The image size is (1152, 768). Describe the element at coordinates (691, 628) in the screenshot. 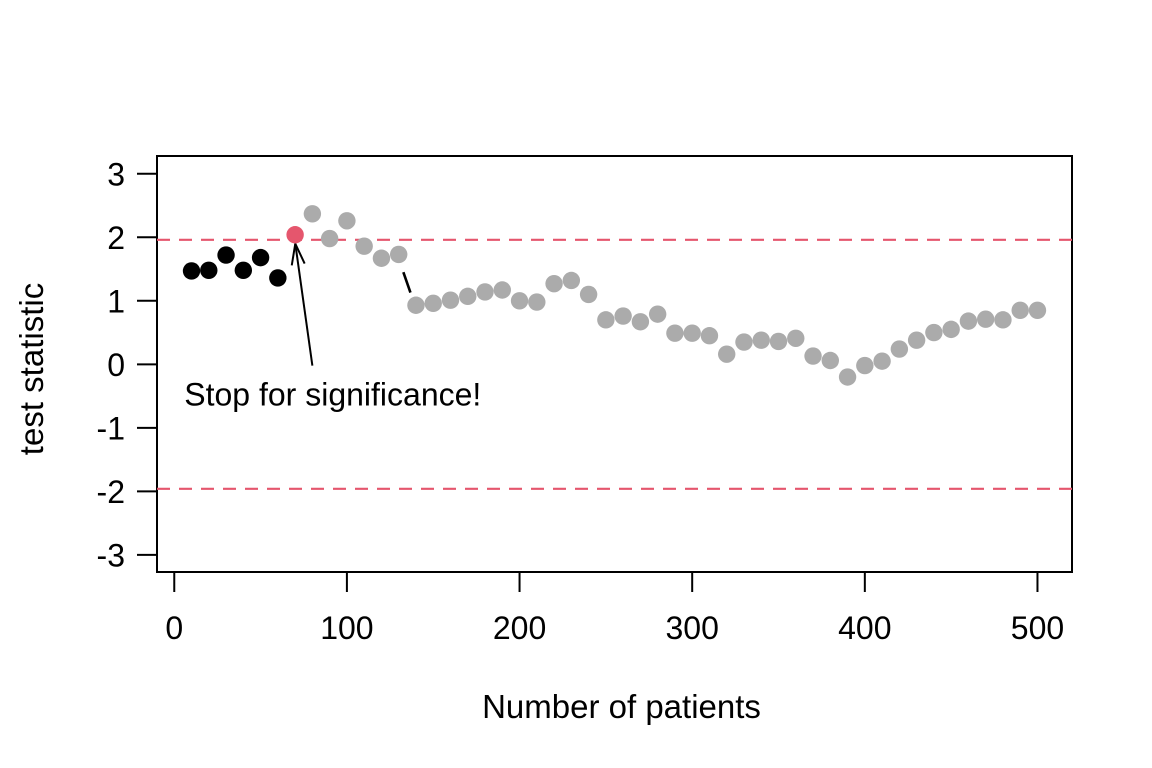

I see `x-axis-tick-label: 300` at that location.